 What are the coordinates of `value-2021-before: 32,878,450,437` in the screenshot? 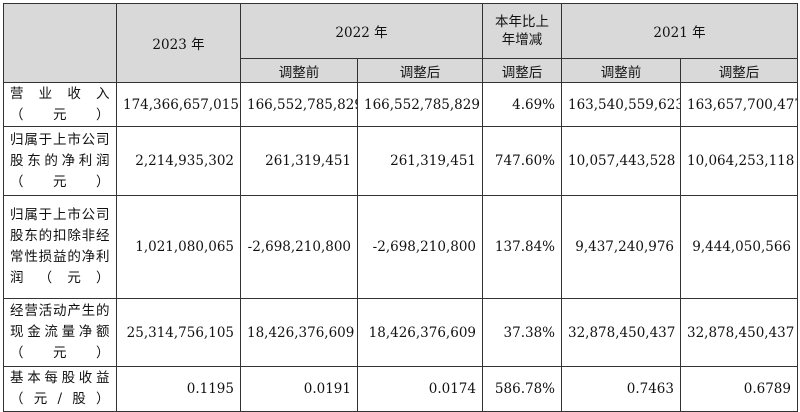 It's located at (621, 332).